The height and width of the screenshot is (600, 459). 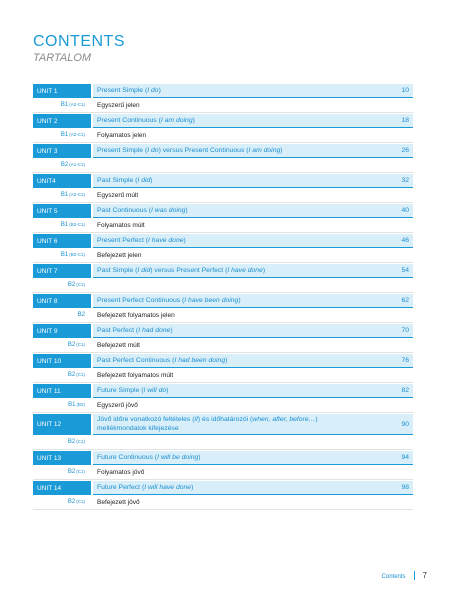 I want to click on page-number: 76, so click(x=405, y=360).